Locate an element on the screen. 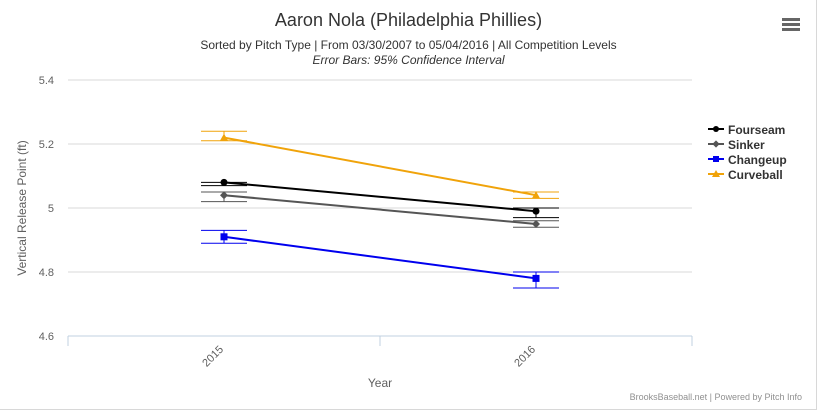  legend-item-changeup: Changeup is located at coordinates (747, 159).